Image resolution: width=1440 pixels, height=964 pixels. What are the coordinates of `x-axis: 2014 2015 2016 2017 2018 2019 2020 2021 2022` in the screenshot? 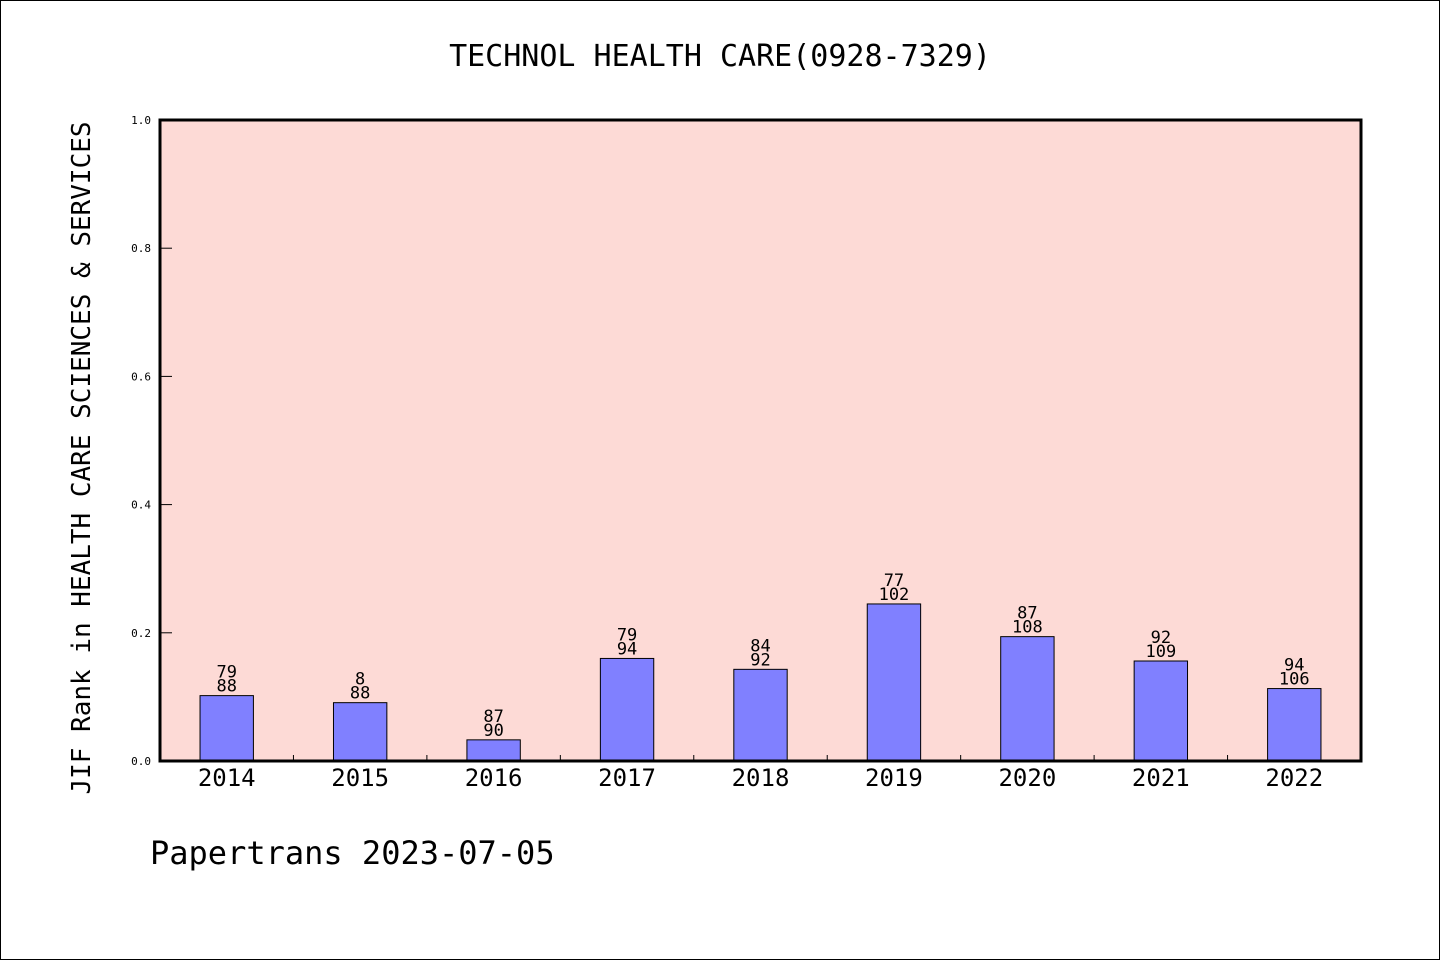 It's located at (760, 773).